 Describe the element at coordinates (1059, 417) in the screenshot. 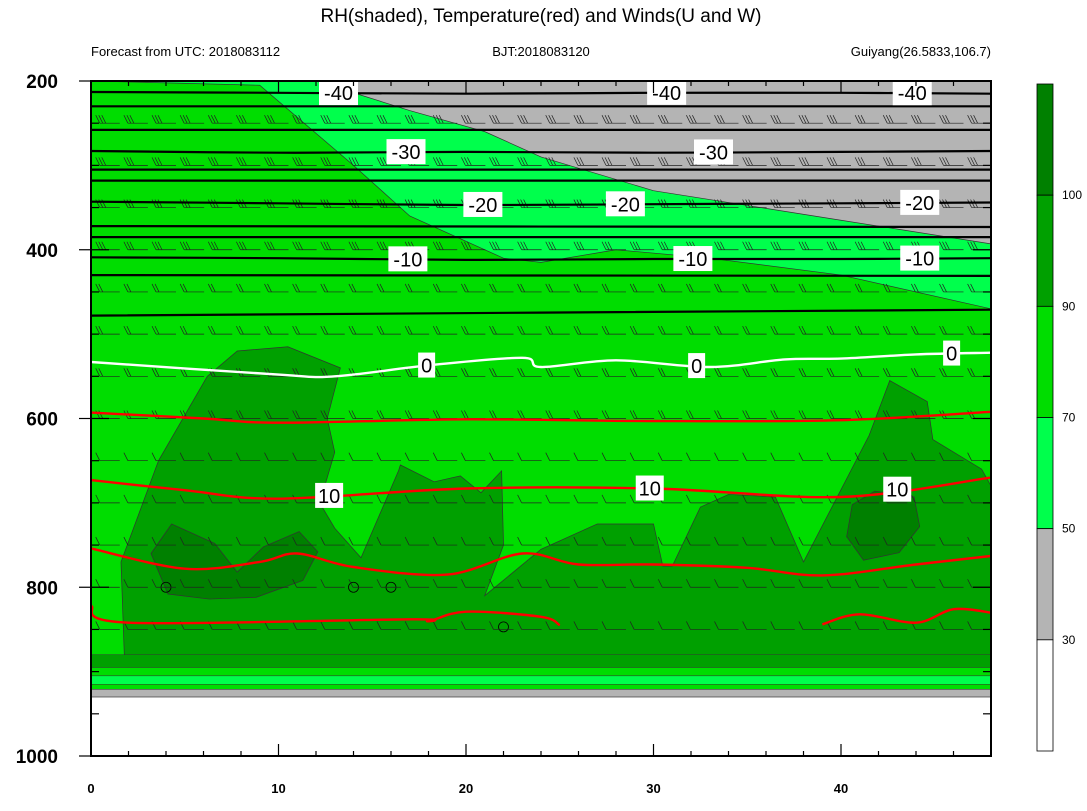

I see `colorbar: 100 90 70 50 30` at that location.